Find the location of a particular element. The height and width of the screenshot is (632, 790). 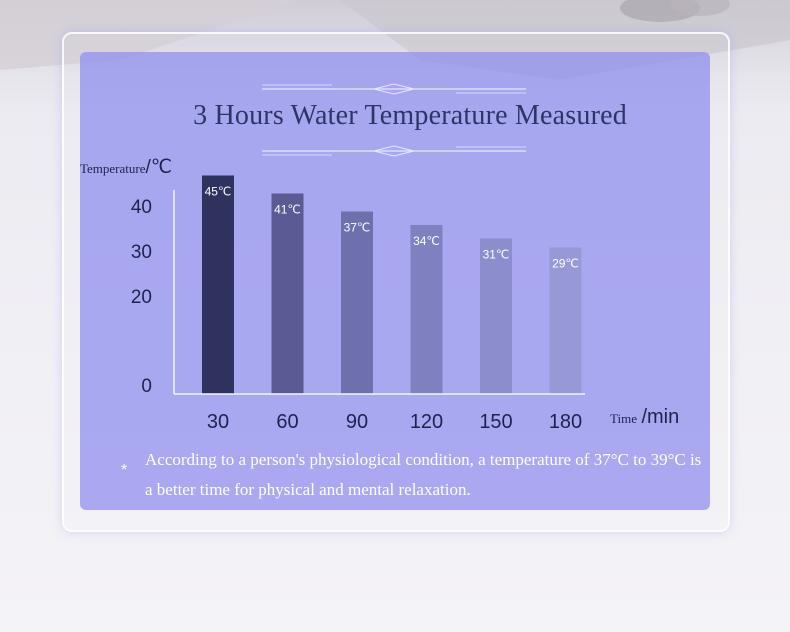

note-marker: * is located at coordinates (124, 470).